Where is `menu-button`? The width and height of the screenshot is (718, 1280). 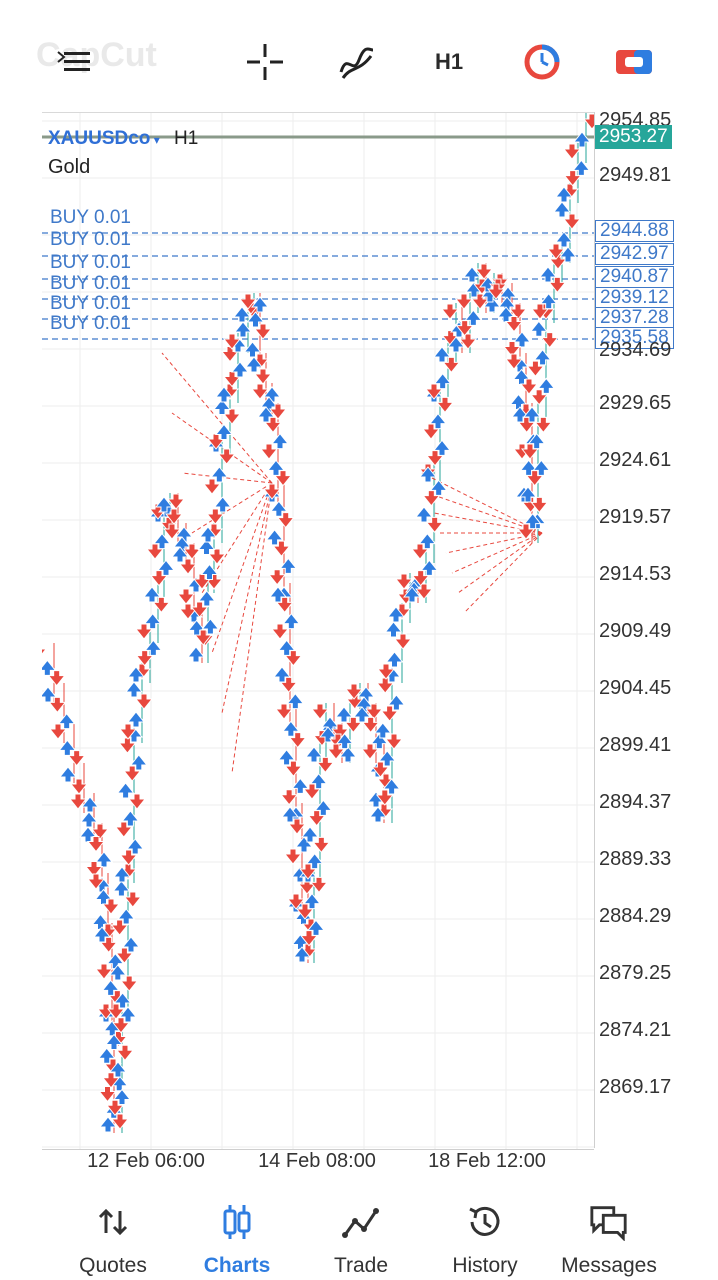
menu-button is located at coordinates (76, 62).